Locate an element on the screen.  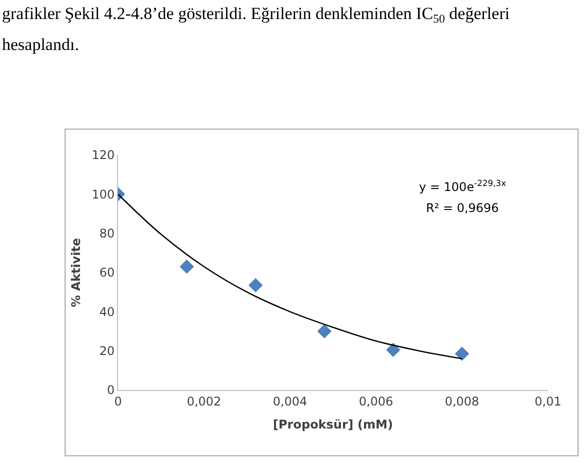
annotation: y = 100e$^{-229,3x}$ is located at coordinates (462, 186).